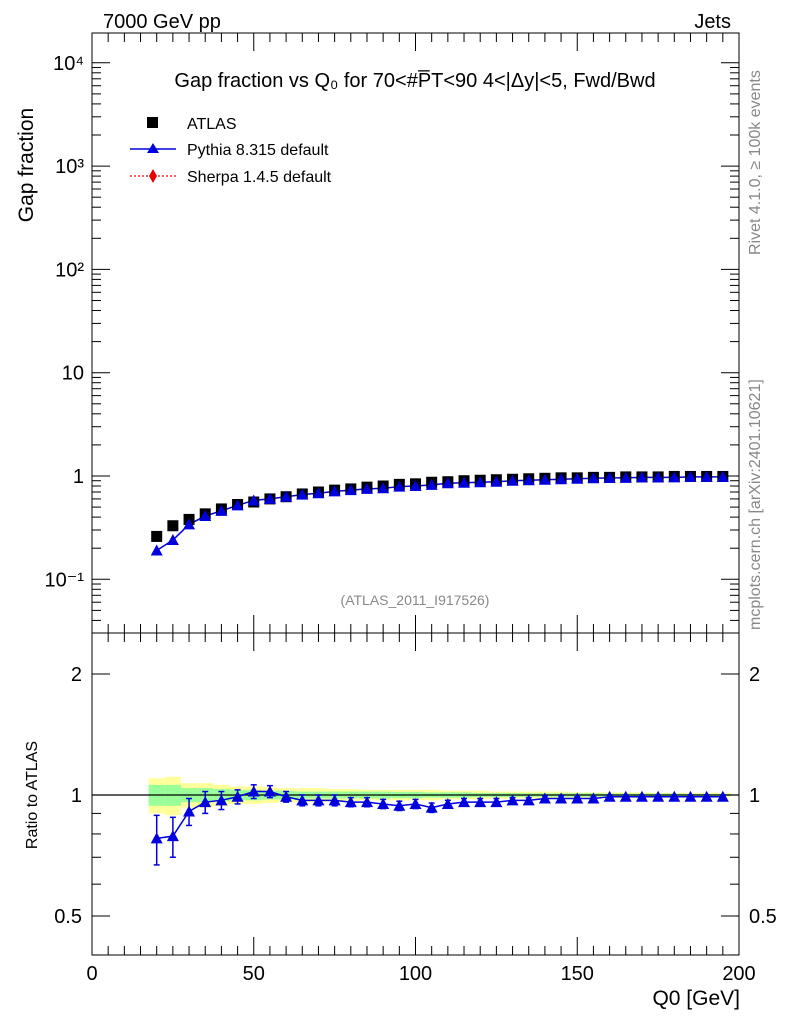 This screenshot has width=786, height=1024. What do you see at coordinates (415, 600) in the screenshot?
I see `analysis-watermark: (ATLAS_2011_I917526)` at bounding box center [415, 600].